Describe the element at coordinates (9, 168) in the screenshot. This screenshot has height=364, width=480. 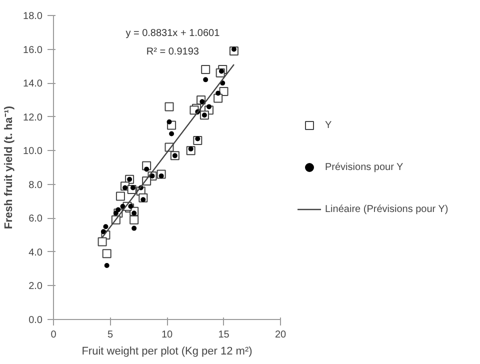
I see `y-axis-title: Fresh fruit yield (t. ha⁻¹)` at that location.